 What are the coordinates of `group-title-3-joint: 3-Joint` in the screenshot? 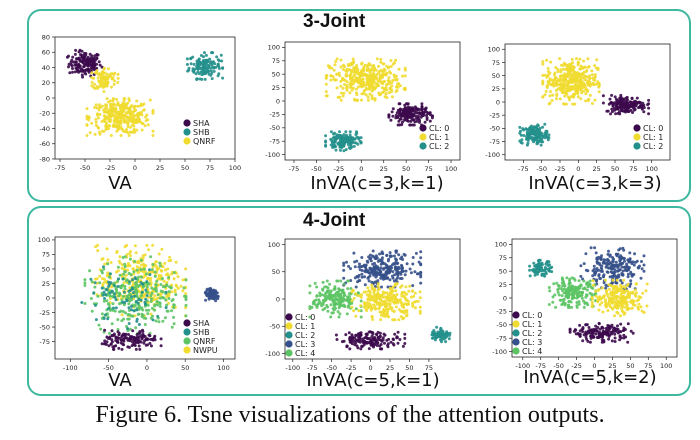 It's located at (334, 21).